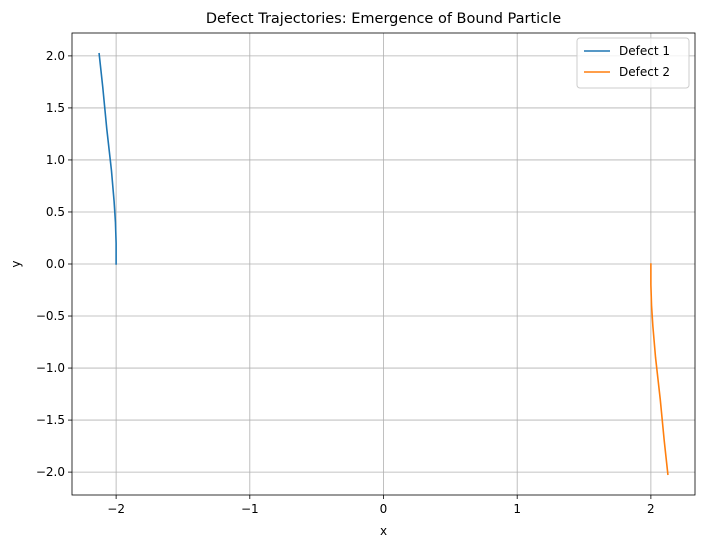 The width and height of the screenshot is (702, 547). Describe the element at coordinates (55, 160) in the screenshot. I see `y-tick-label: 1.0` at that location.